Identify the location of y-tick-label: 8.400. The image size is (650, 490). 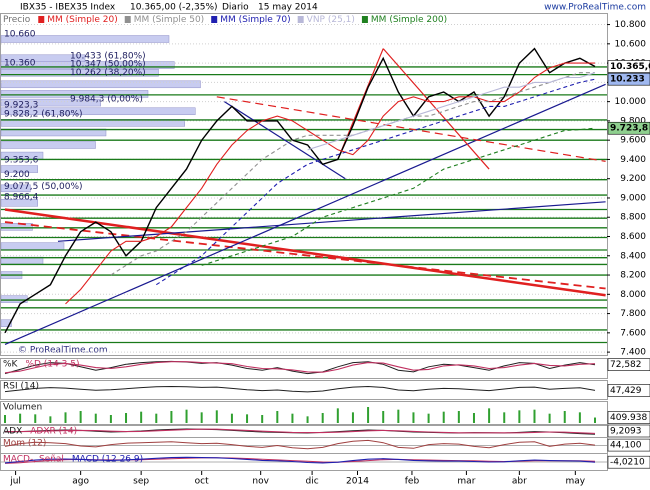
(633, 256).